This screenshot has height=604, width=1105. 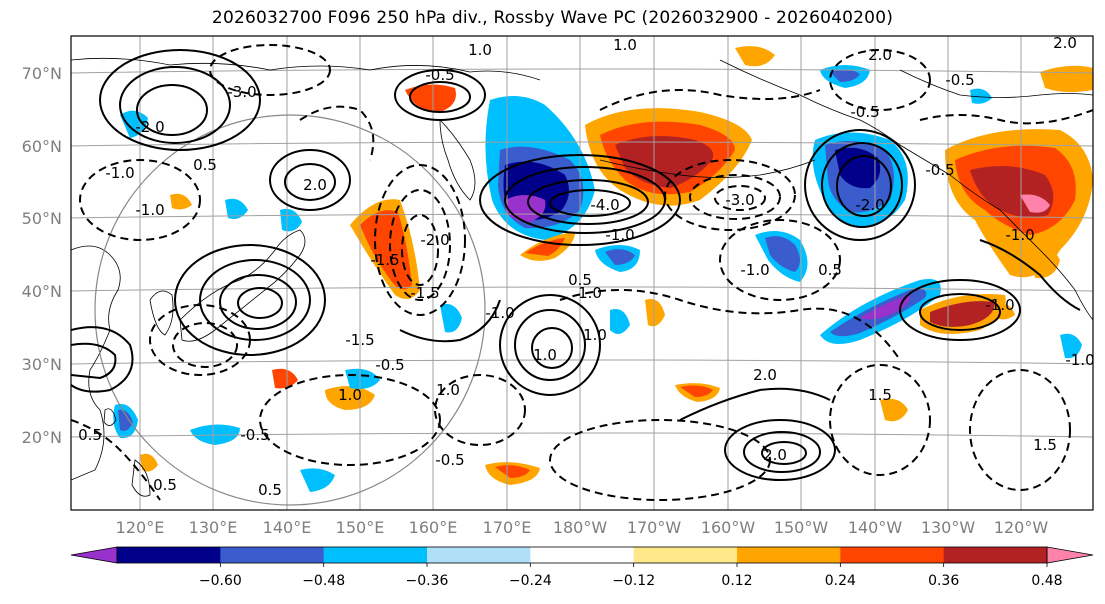 I want to click on contour-label: -4.0, so click(x=604, y=205).